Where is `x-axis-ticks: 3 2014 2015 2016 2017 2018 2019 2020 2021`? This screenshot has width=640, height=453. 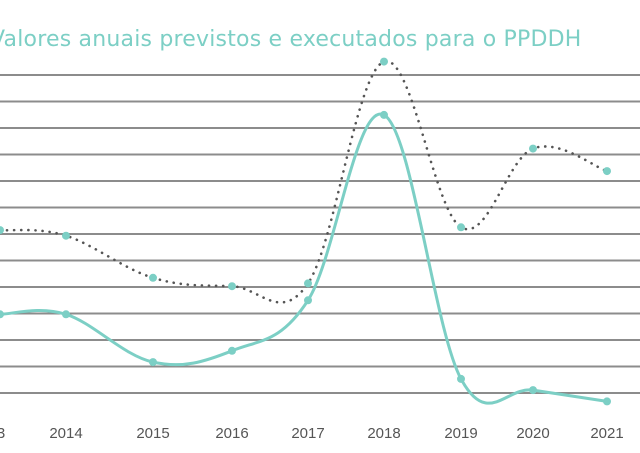 x-axis-ticks: 3 2014 2015 2016 2017 2018 2019 2020 2021 is located at coordinates (312, 433).